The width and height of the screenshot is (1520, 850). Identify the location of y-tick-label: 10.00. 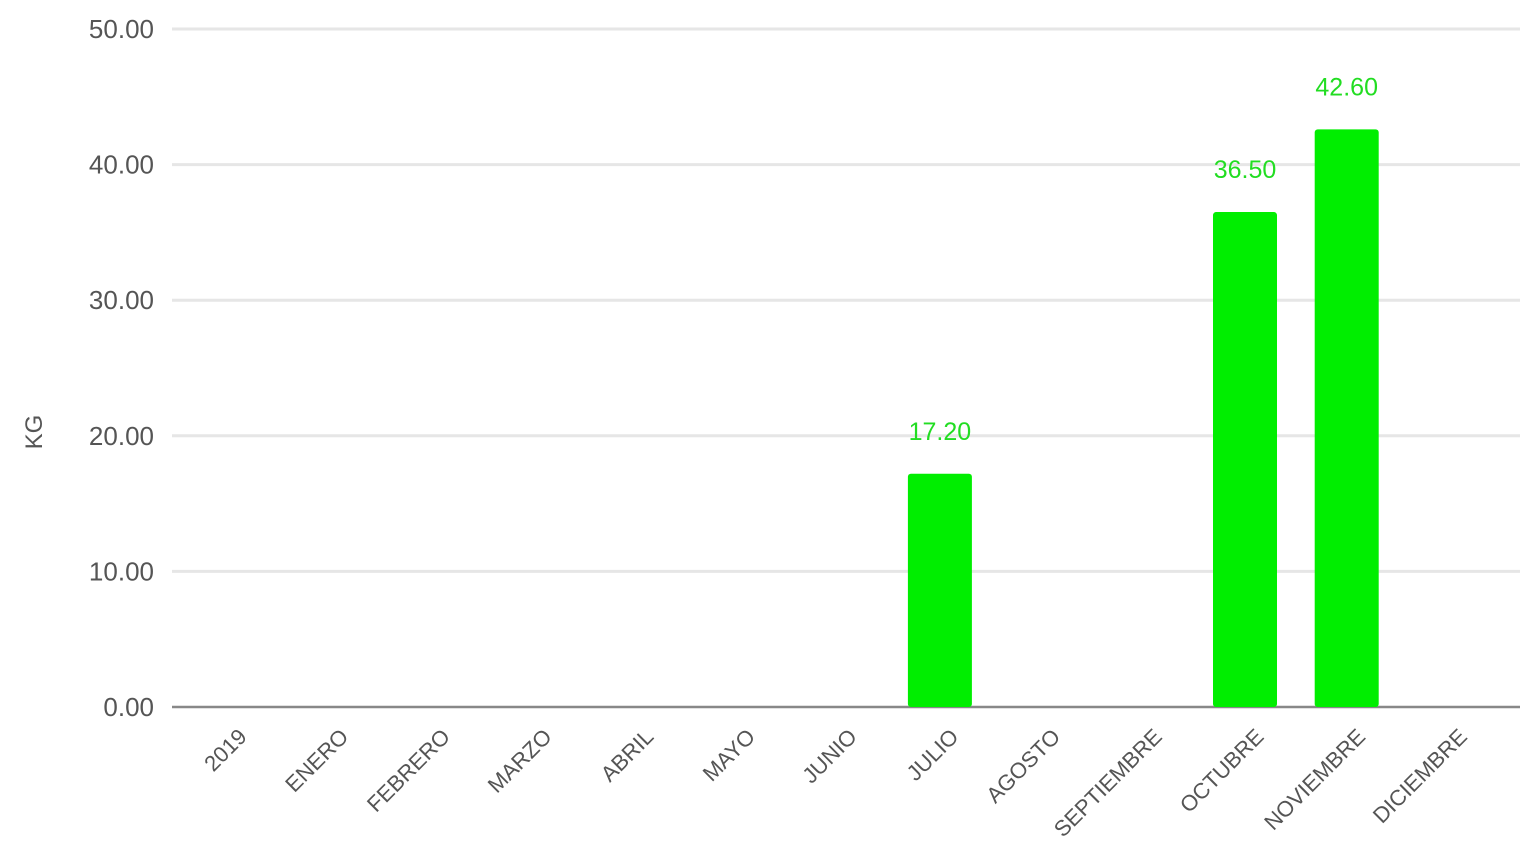
(121, 571).